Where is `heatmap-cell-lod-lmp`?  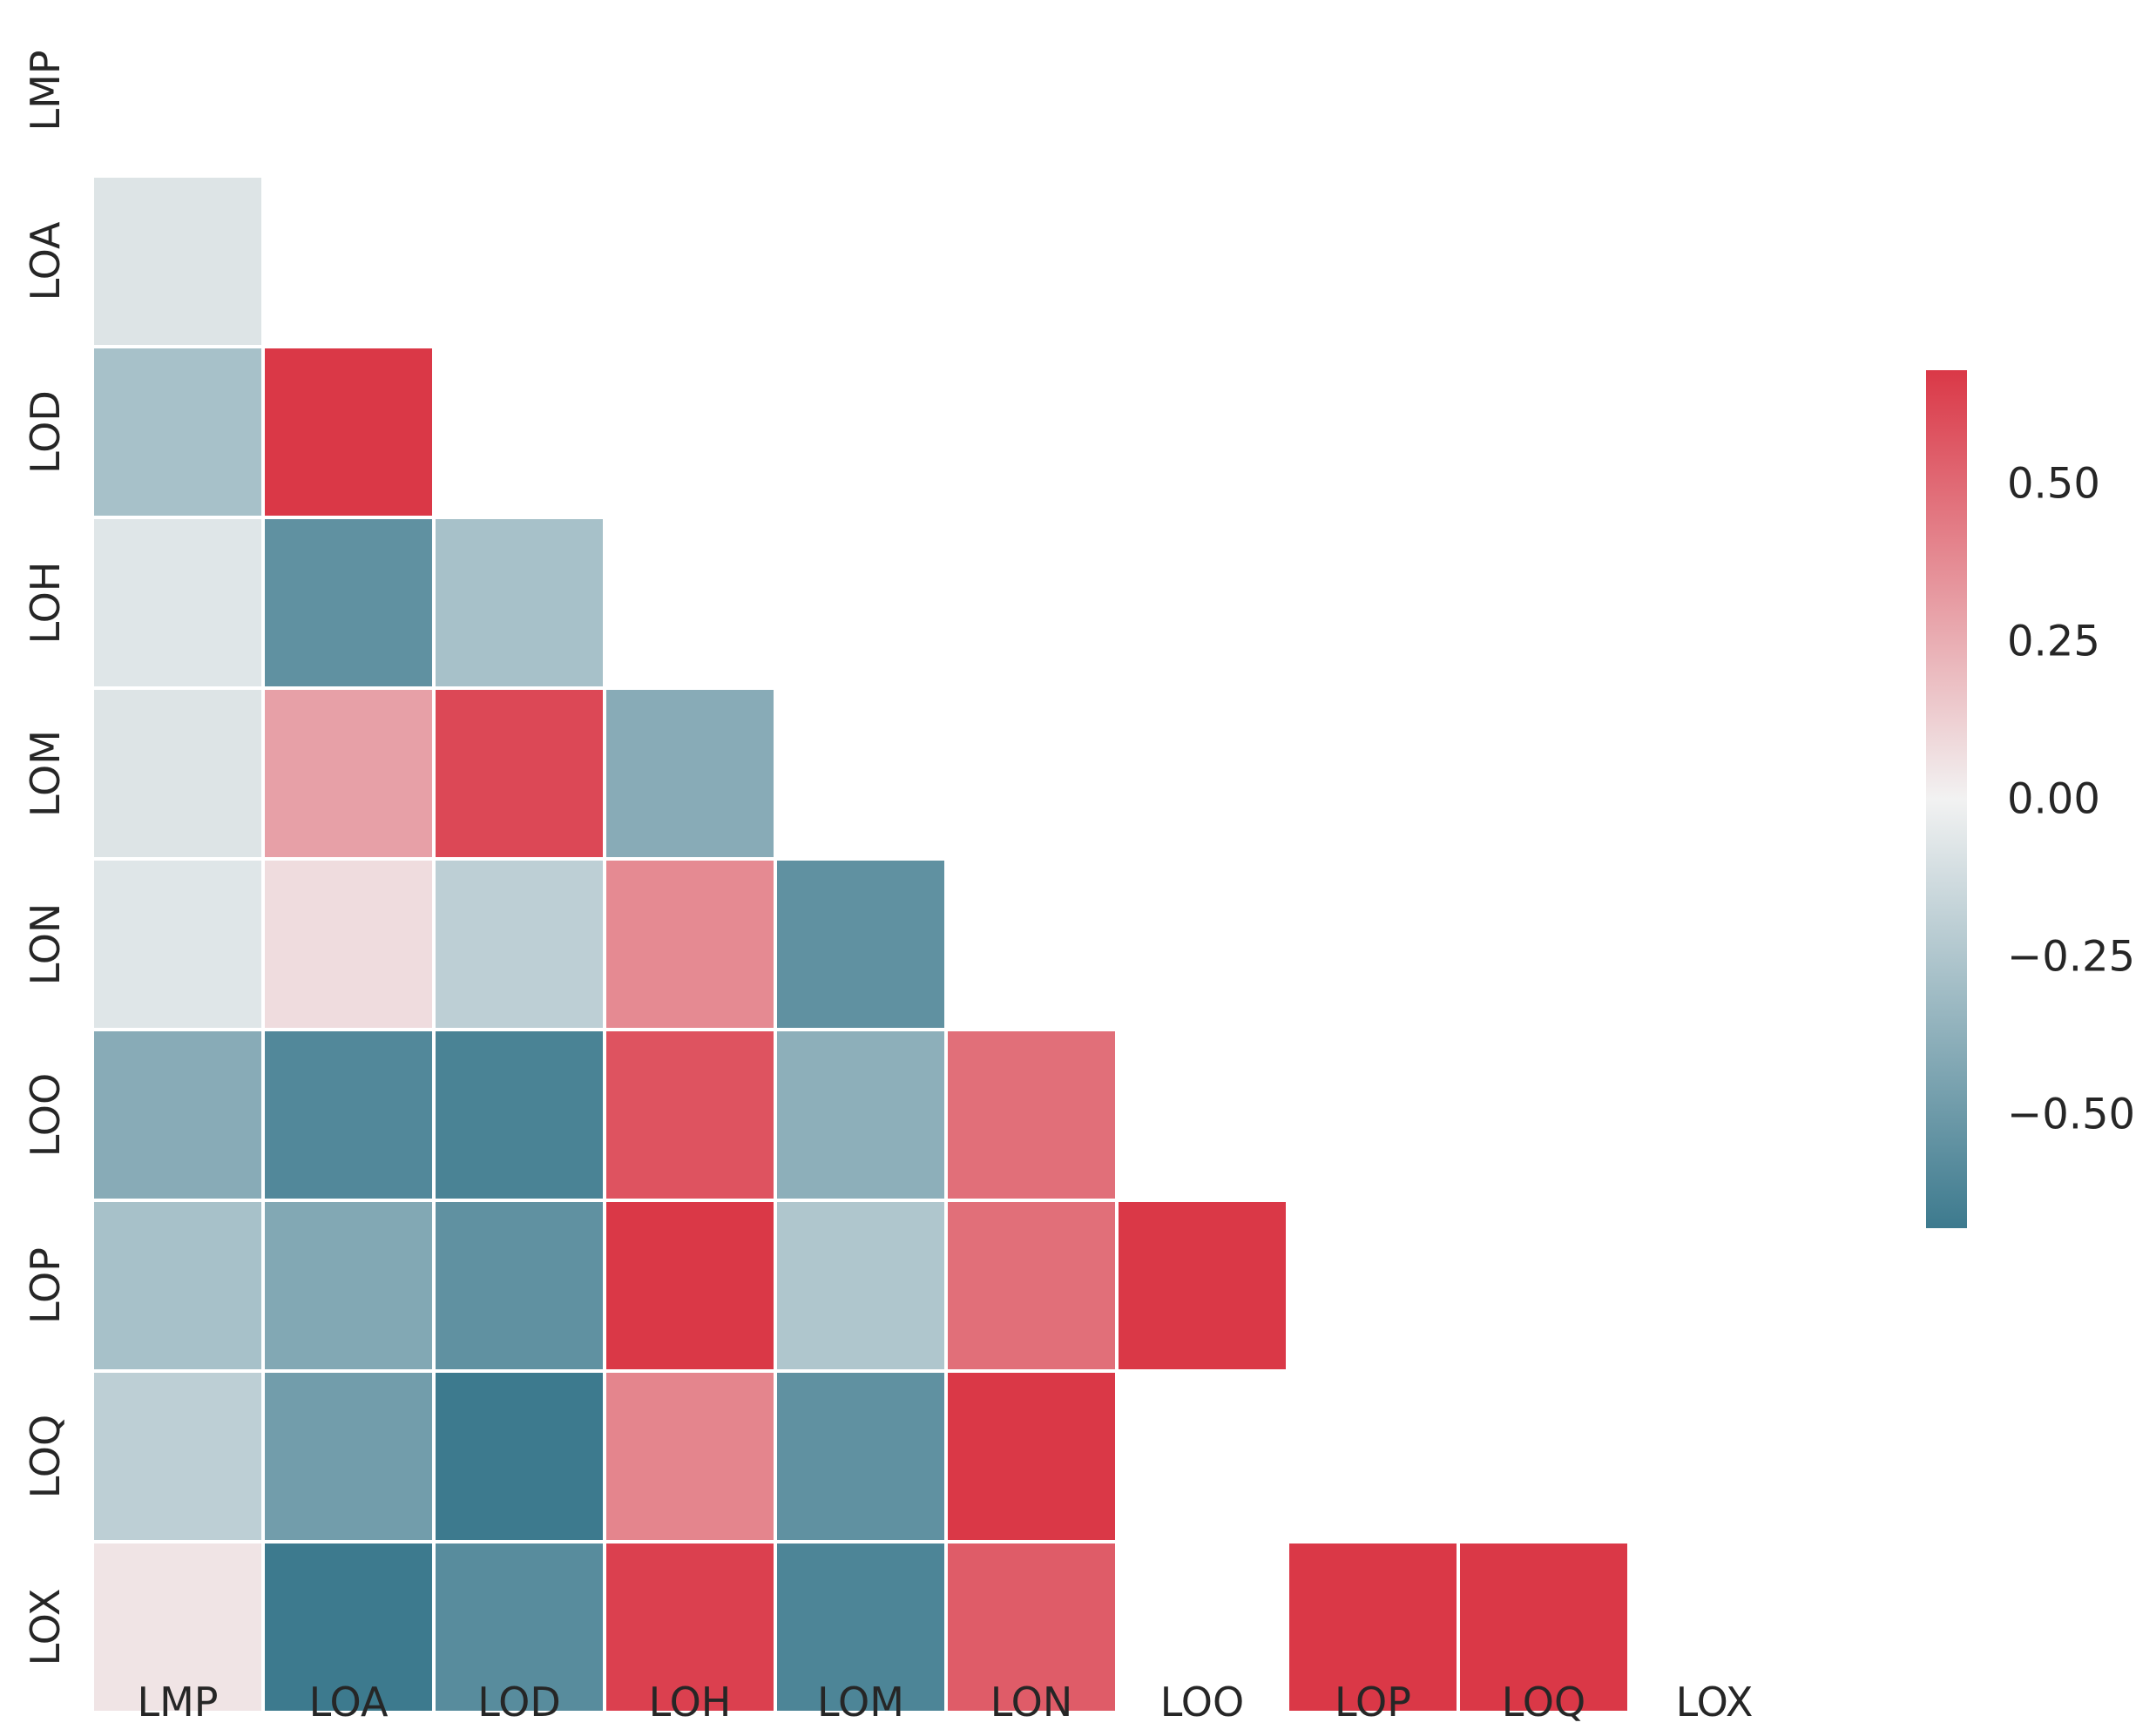 heatmap-cell-lod-lmp is located at coordinates (177, 432).